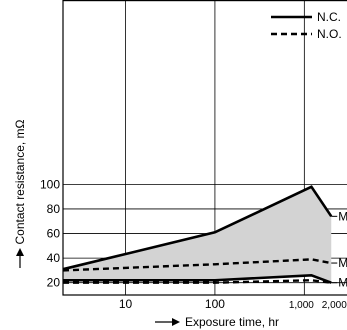 This screenshot has height=330, width=347. Describe the element at coordinates (54, 258) in the screenshot. I see `y-tick-label: 40` at that location.